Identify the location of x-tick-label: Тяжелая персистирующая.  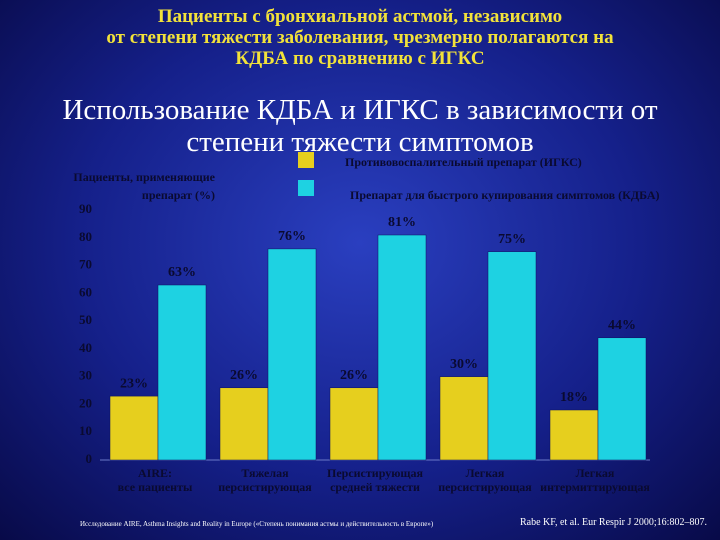
(265, 480).